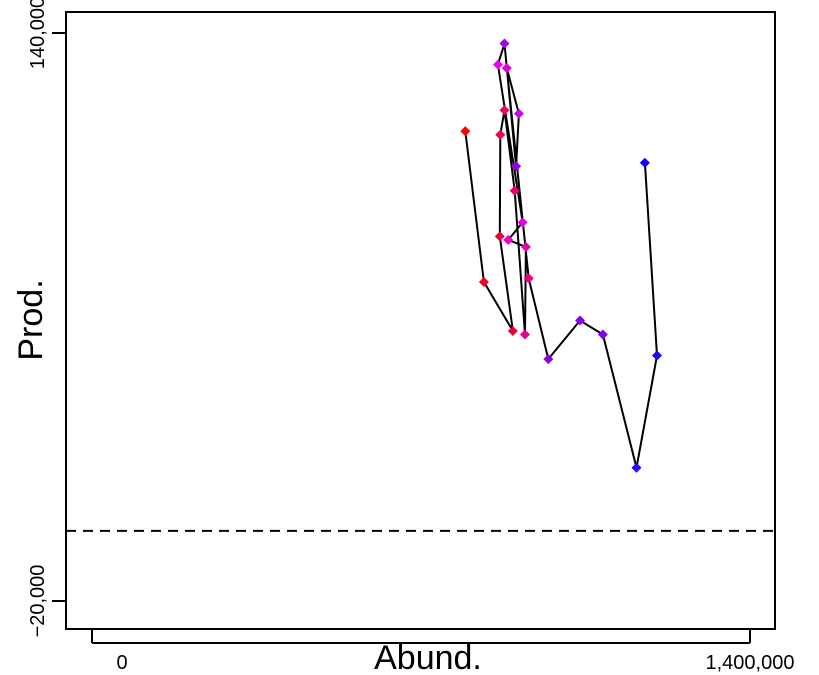 The width and height of the screenshot is (819, 675). I want to click on series-line, so click(561, 255).